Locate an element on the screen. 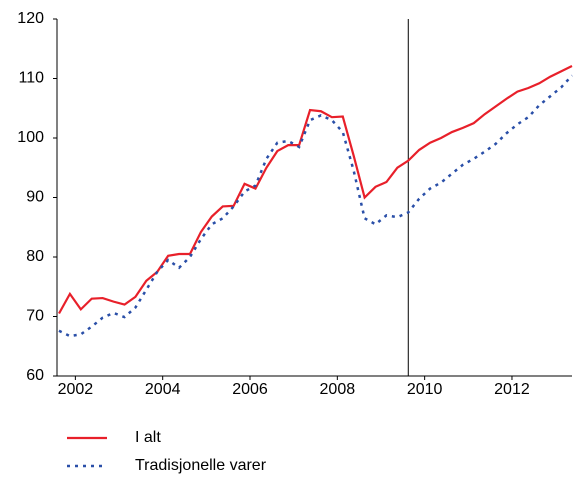 The image size is (579, 481). x-tick-label: 2006 is located at coordinates (250, 389).